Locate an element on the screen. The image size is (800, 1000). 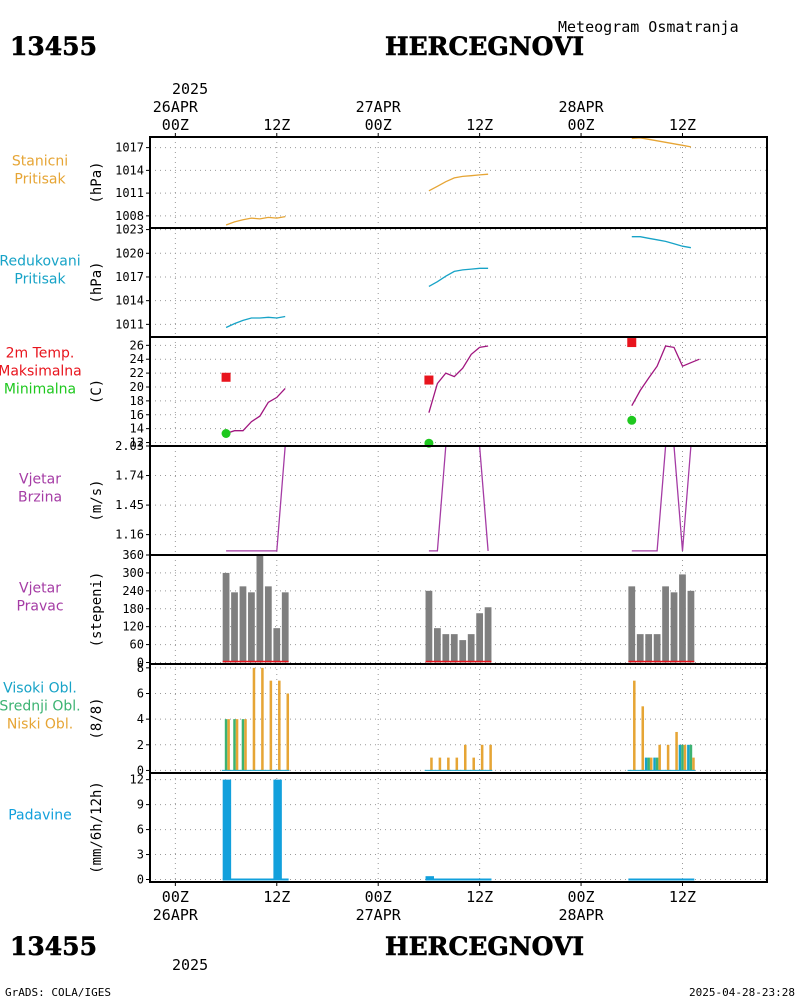
panel-label: Minimalna is located at coordinates (40, 390).